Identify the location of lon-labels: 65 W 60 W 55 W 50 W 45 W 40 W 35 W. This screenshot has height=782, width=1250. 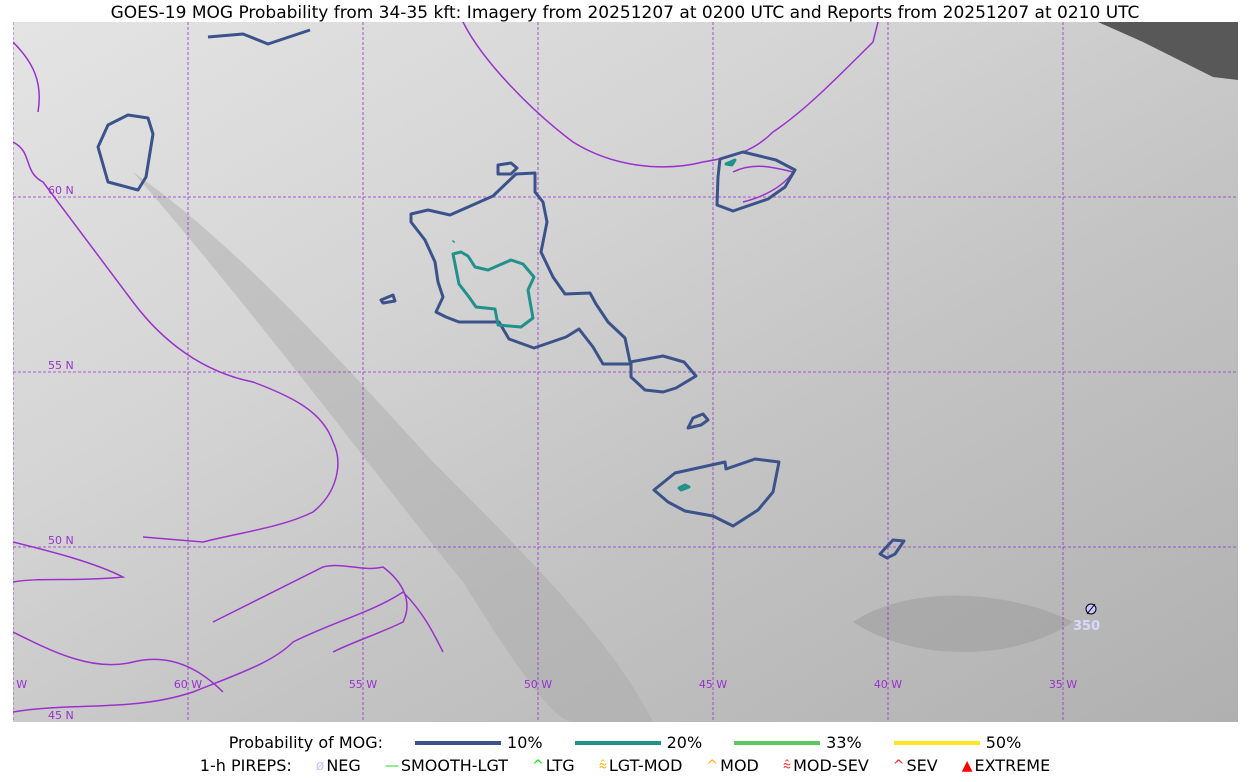
(545, 684).